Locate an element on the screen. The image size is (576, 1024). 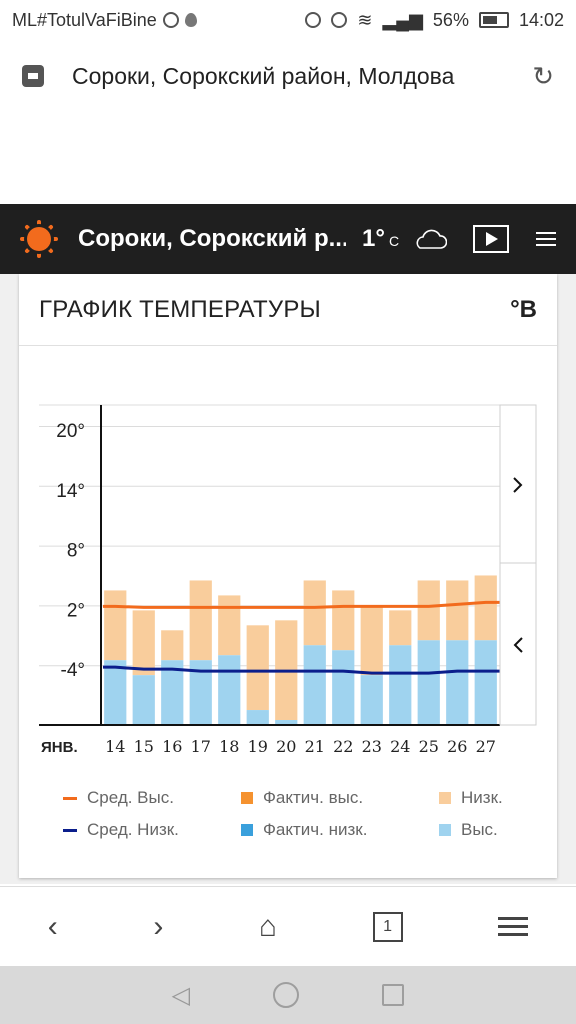
current-temperature: 1° C is located at coordinates (380, 239).